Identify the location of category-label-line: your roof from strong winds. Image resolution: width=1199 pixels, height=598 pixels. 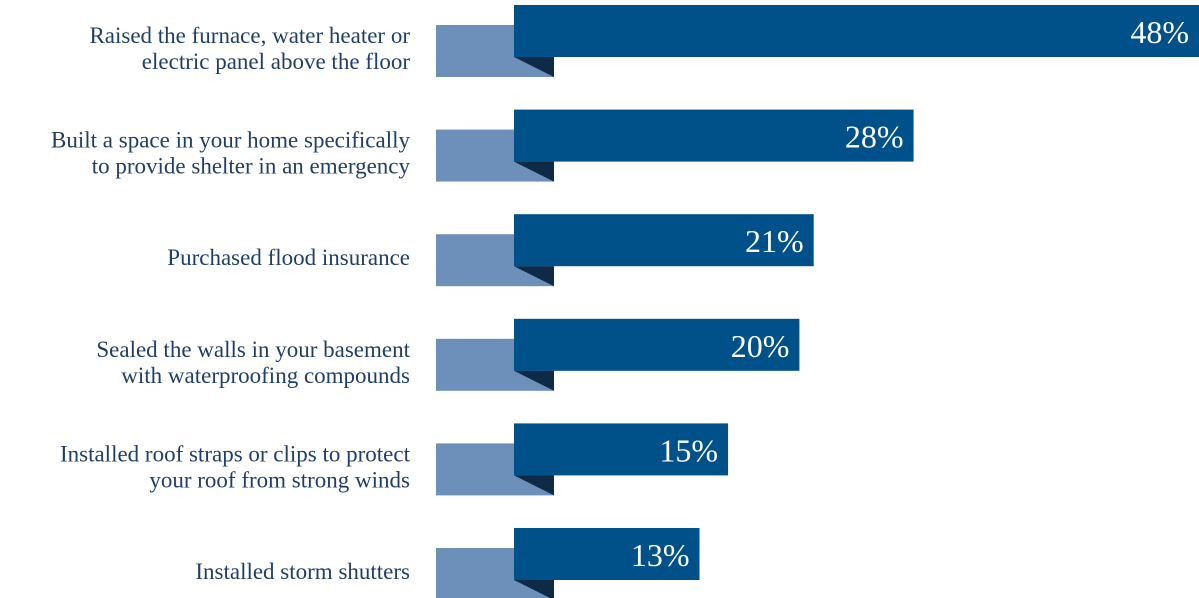
(279, 479).